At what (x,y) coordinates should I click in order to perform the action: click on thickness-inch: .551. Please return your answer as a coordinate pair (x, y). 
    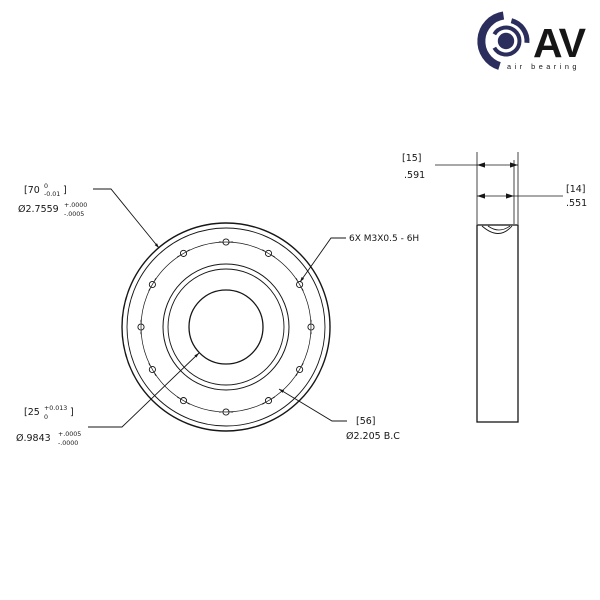
    Looking at the image, I should click on (576, 203).